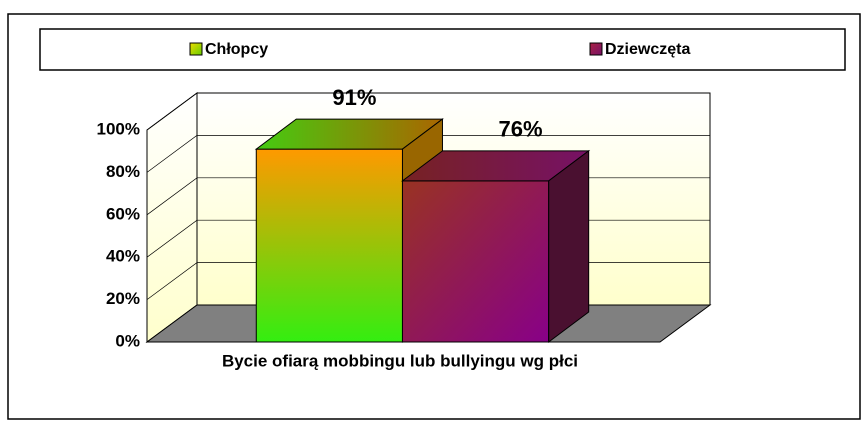 Image resolution: width=861 pixels, height=425 pixels. I want to click on y-tick-label: 60%, so click(123, 213).